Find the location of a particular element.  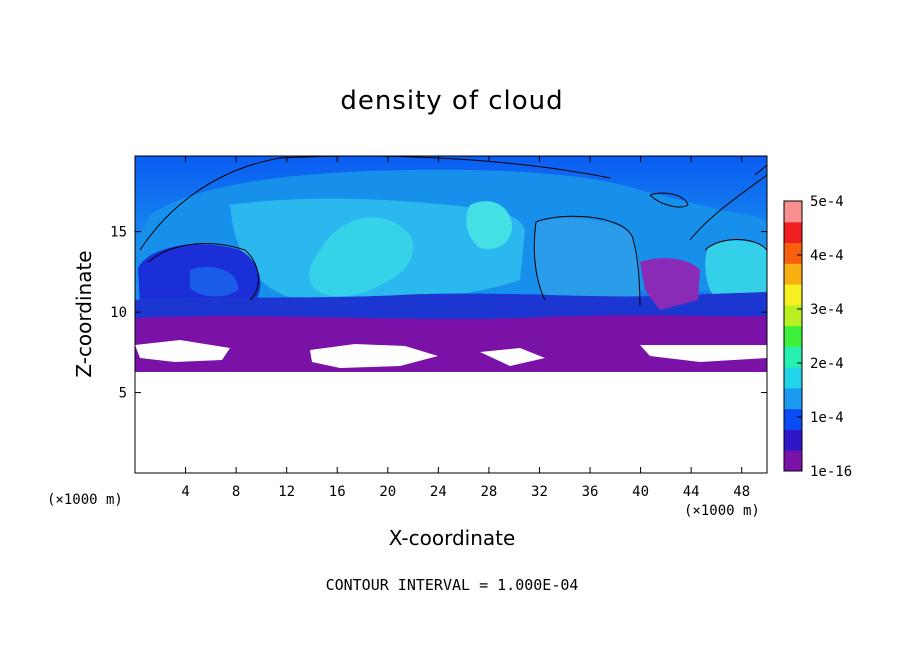

x-tick-label: 32 is located at coordinates (539, 492).